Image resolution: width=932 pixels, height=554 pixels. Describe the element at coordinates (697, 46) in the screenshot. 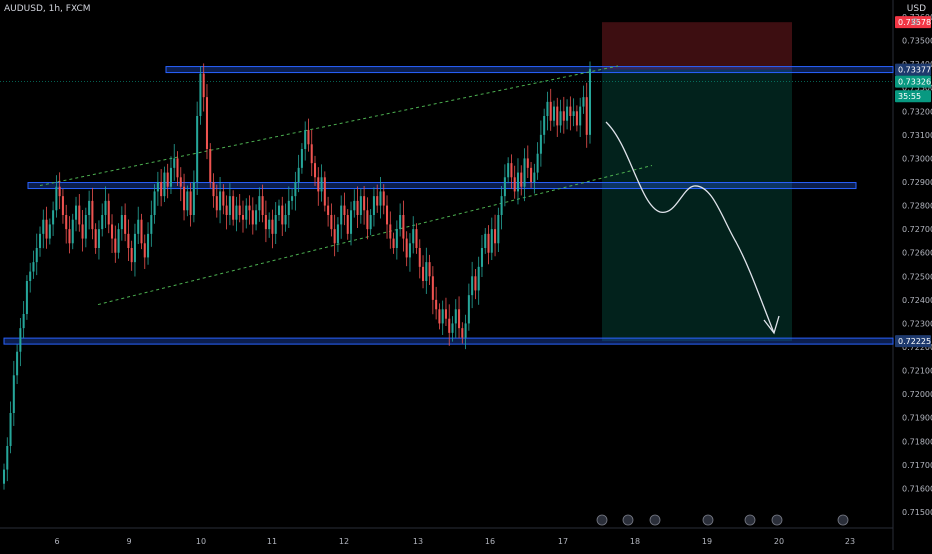

I see `position-risk-zone` at that location.